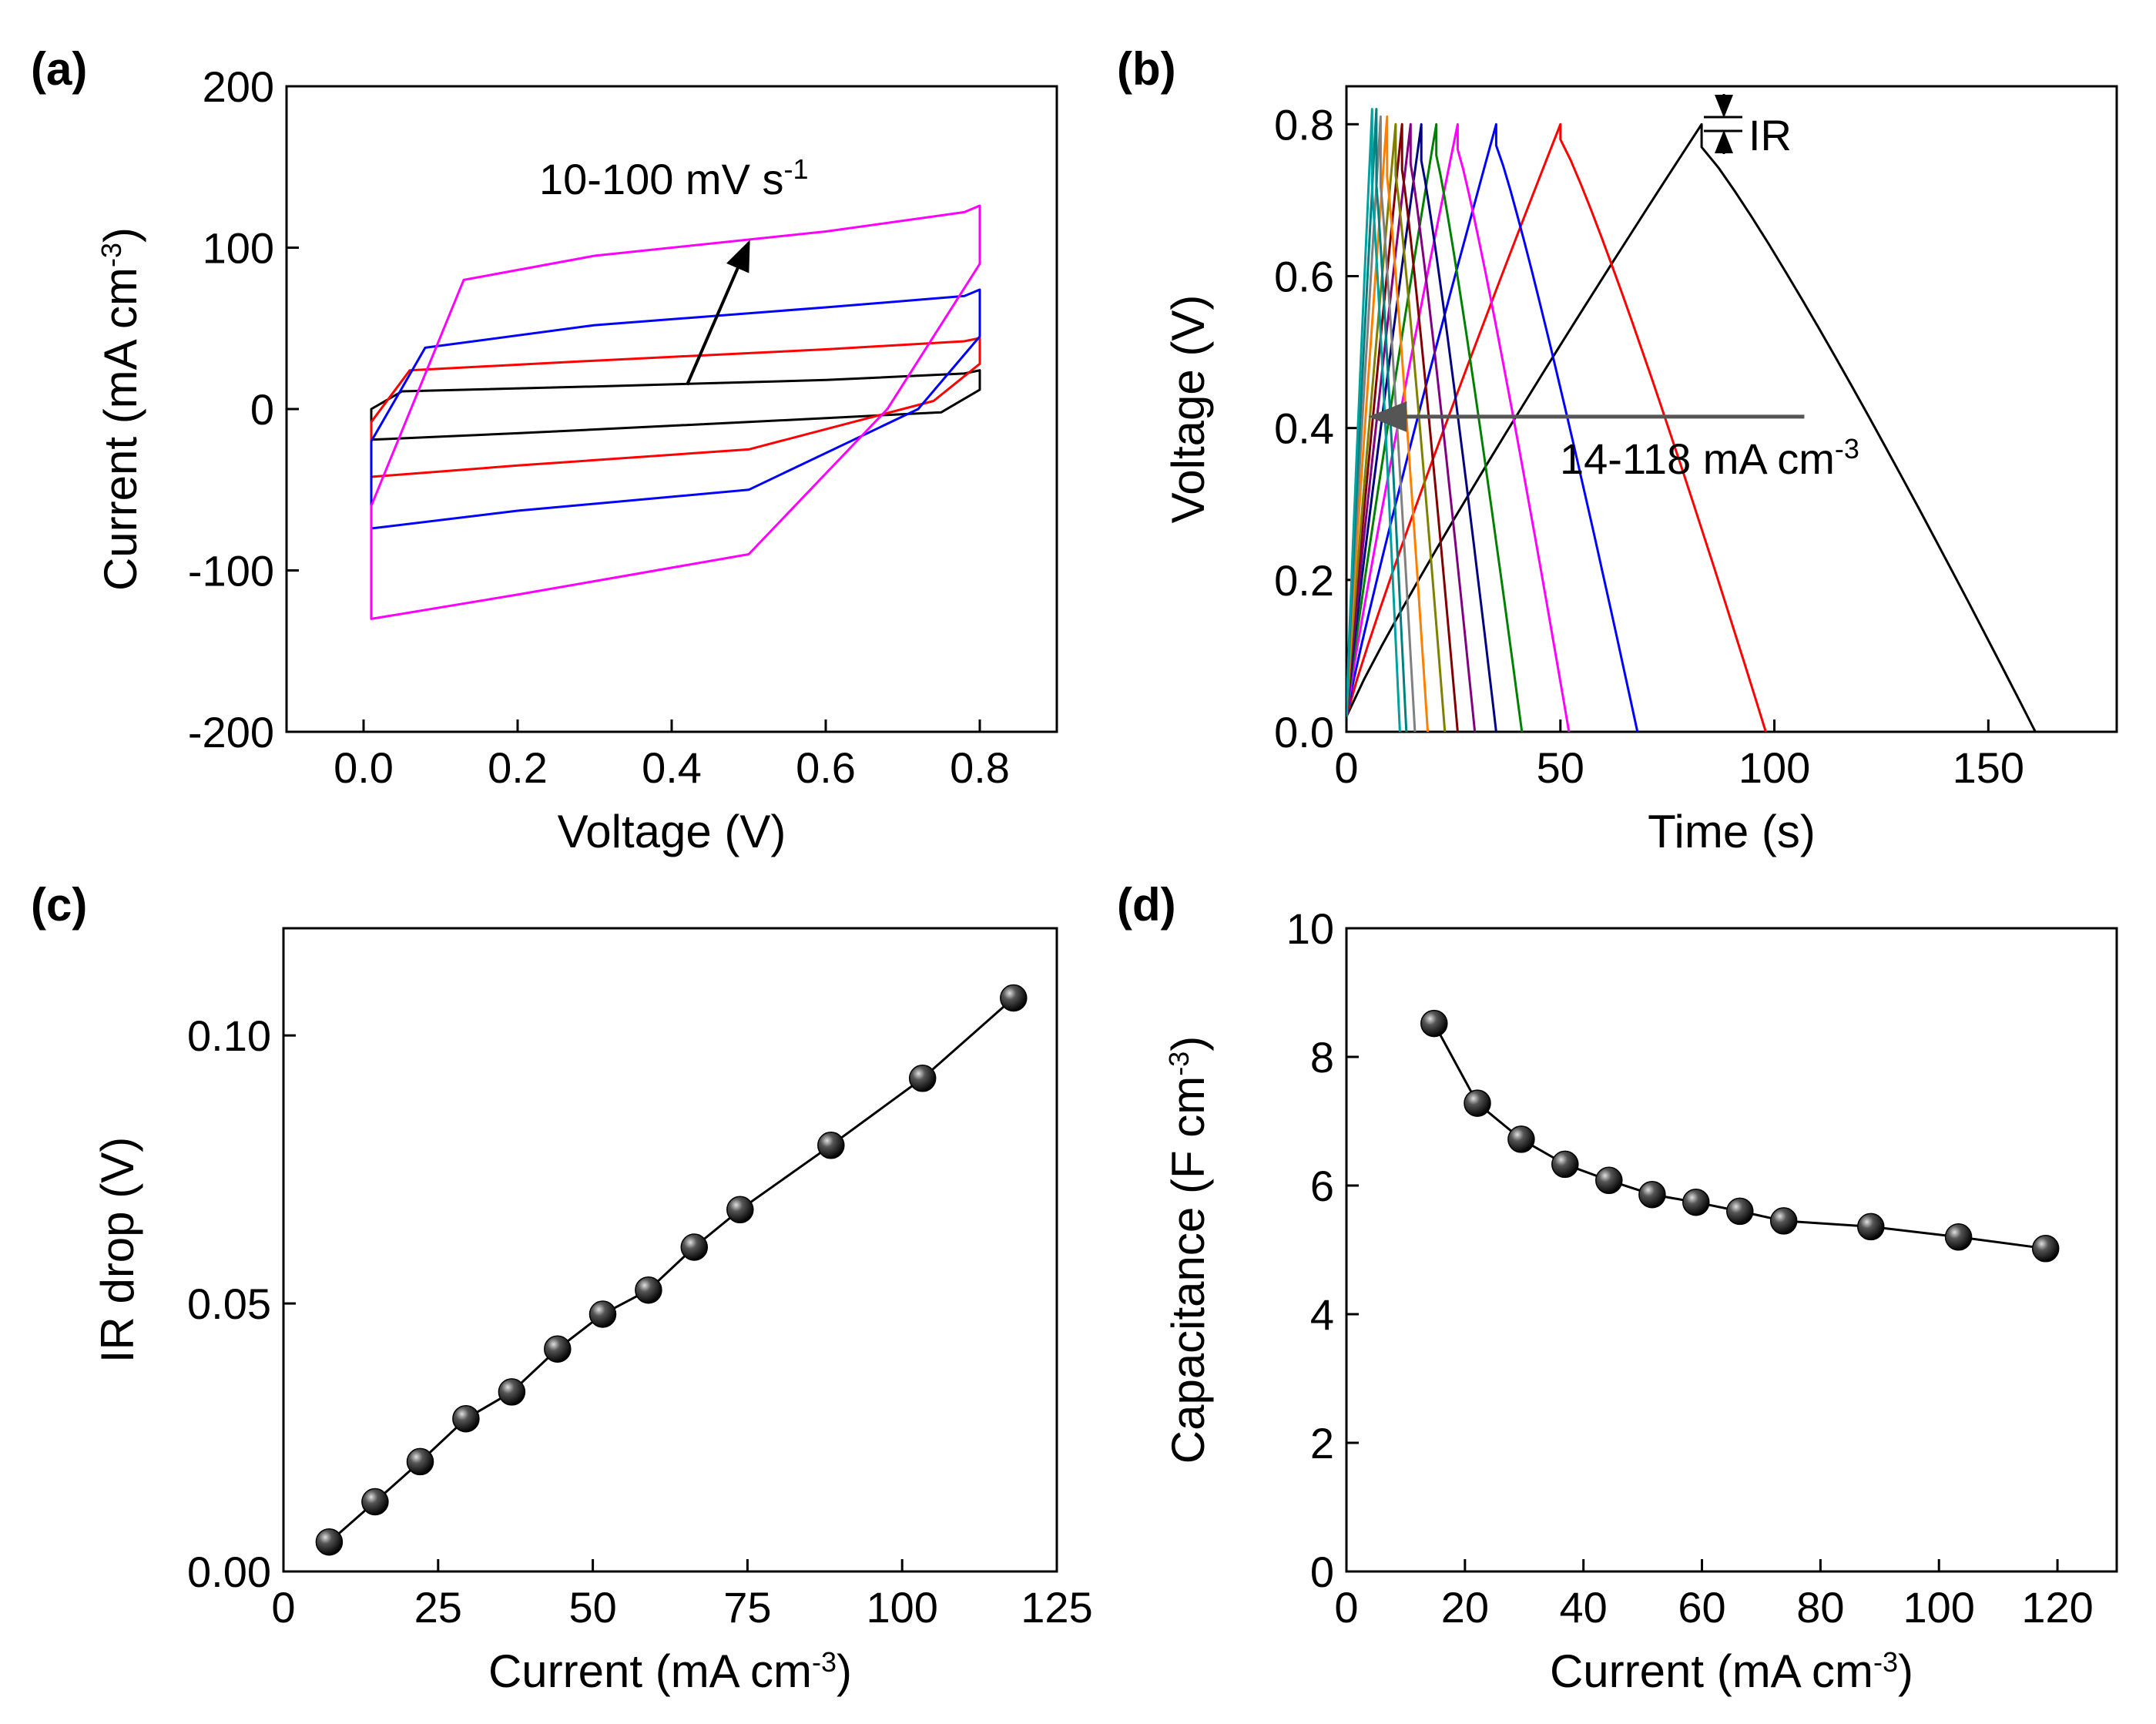 The width and height of the screenshot is (2156, 1724). I want to click on ir-label: IR, so click(1771, 135).